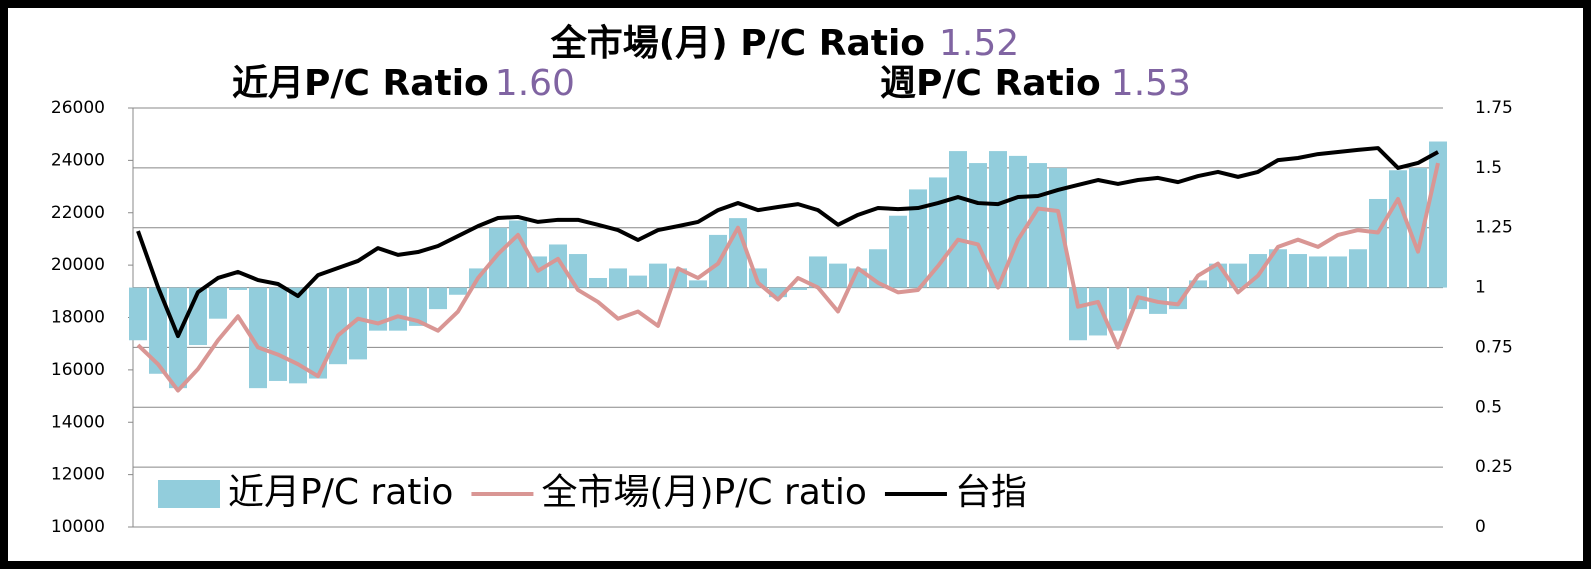  What do you see at coordinates (1494, 228) in the screenshot?
I see `y2-tick-label: 1.25` at bounding box center [1494, 228].